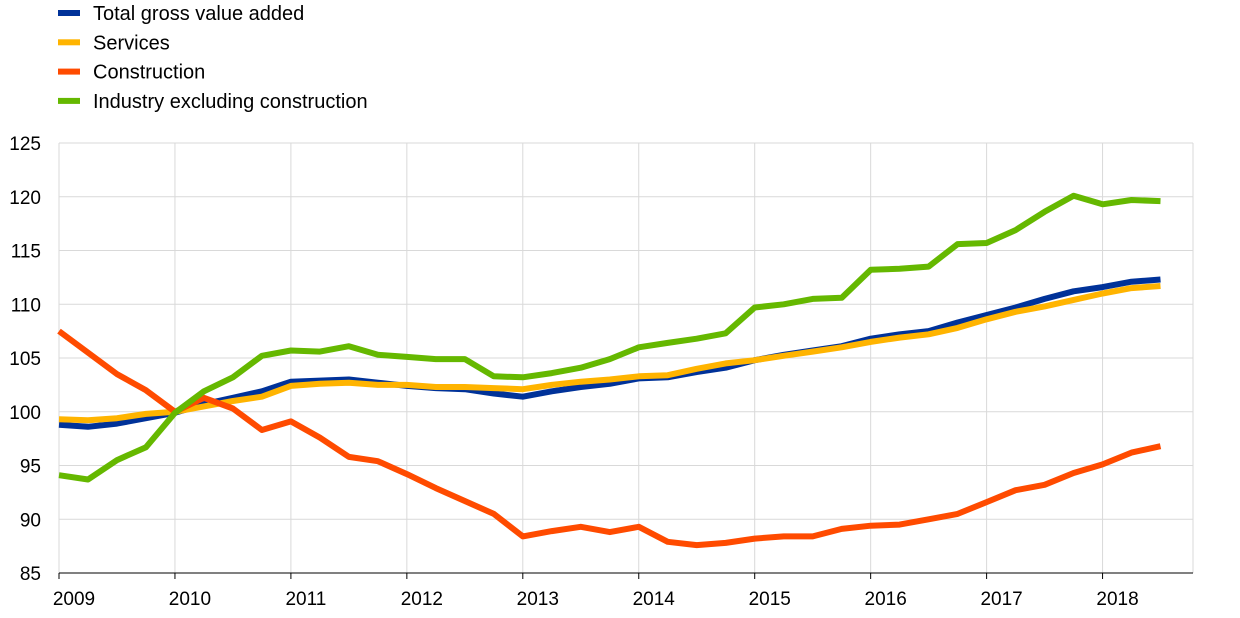  What do you see at coordinates (886, 599) in the screenshot?
I see `x-tick-label: 2016` at bounding box center [886, 599].